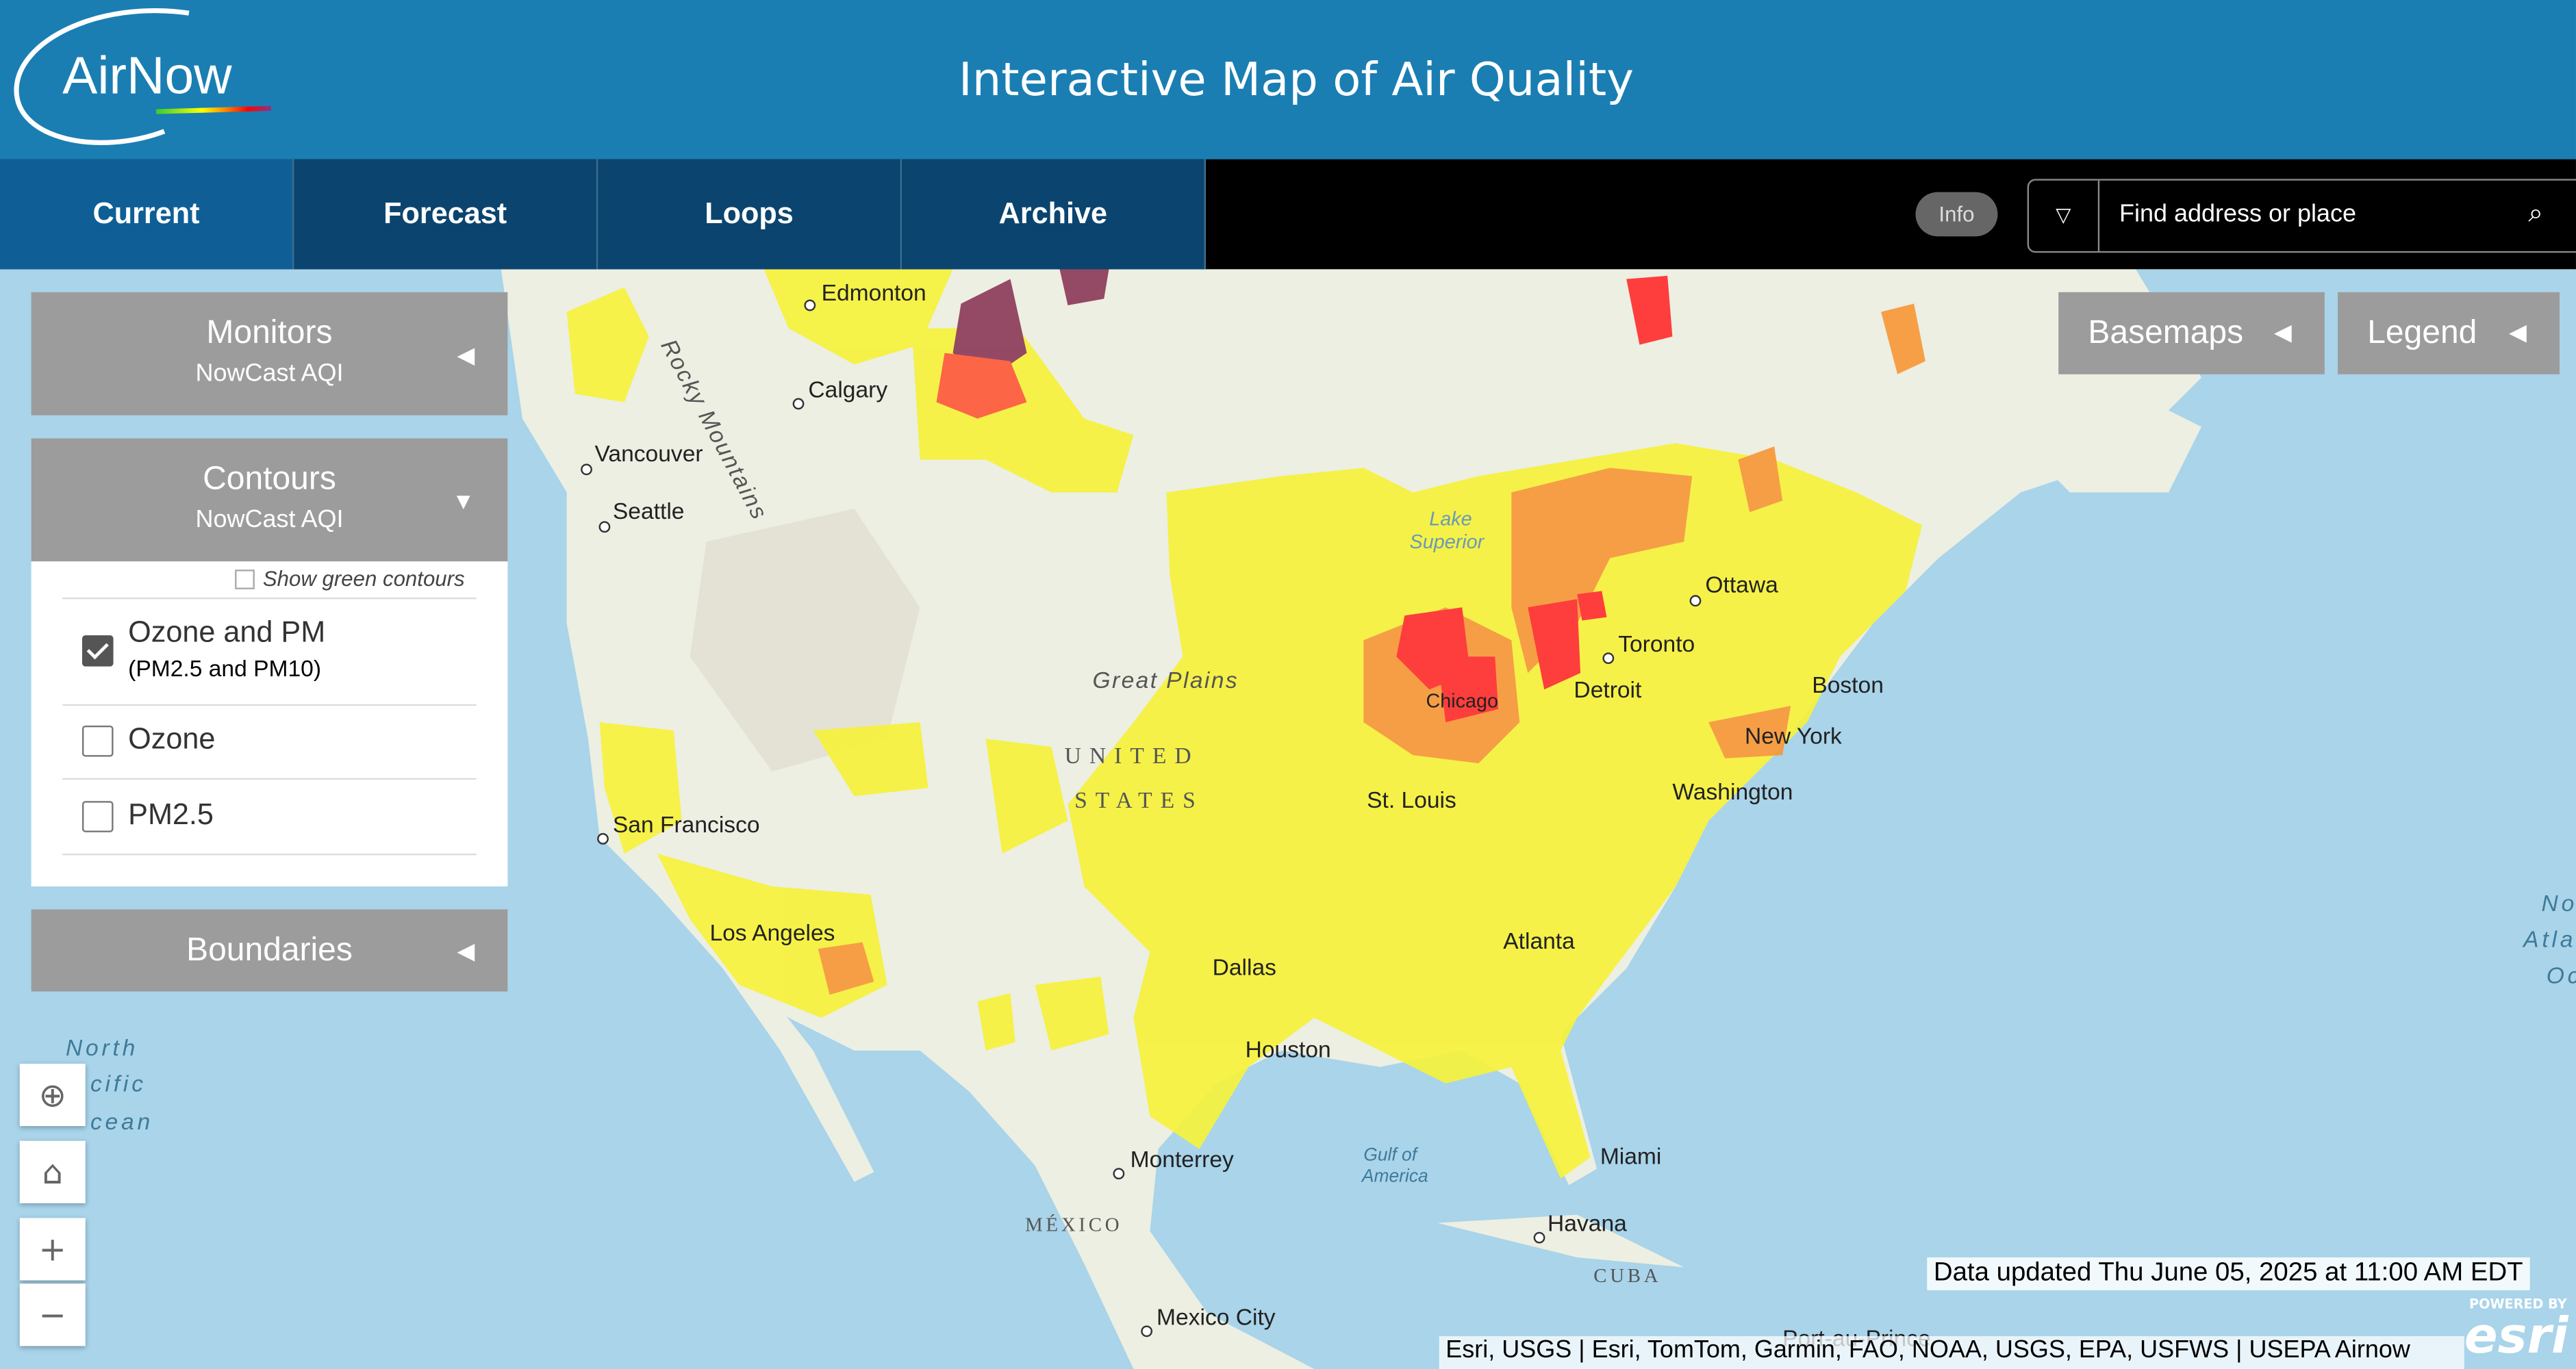 This screenshot has height=1369, width=2576. I want to click on map-label: North, so click(102, 1048).